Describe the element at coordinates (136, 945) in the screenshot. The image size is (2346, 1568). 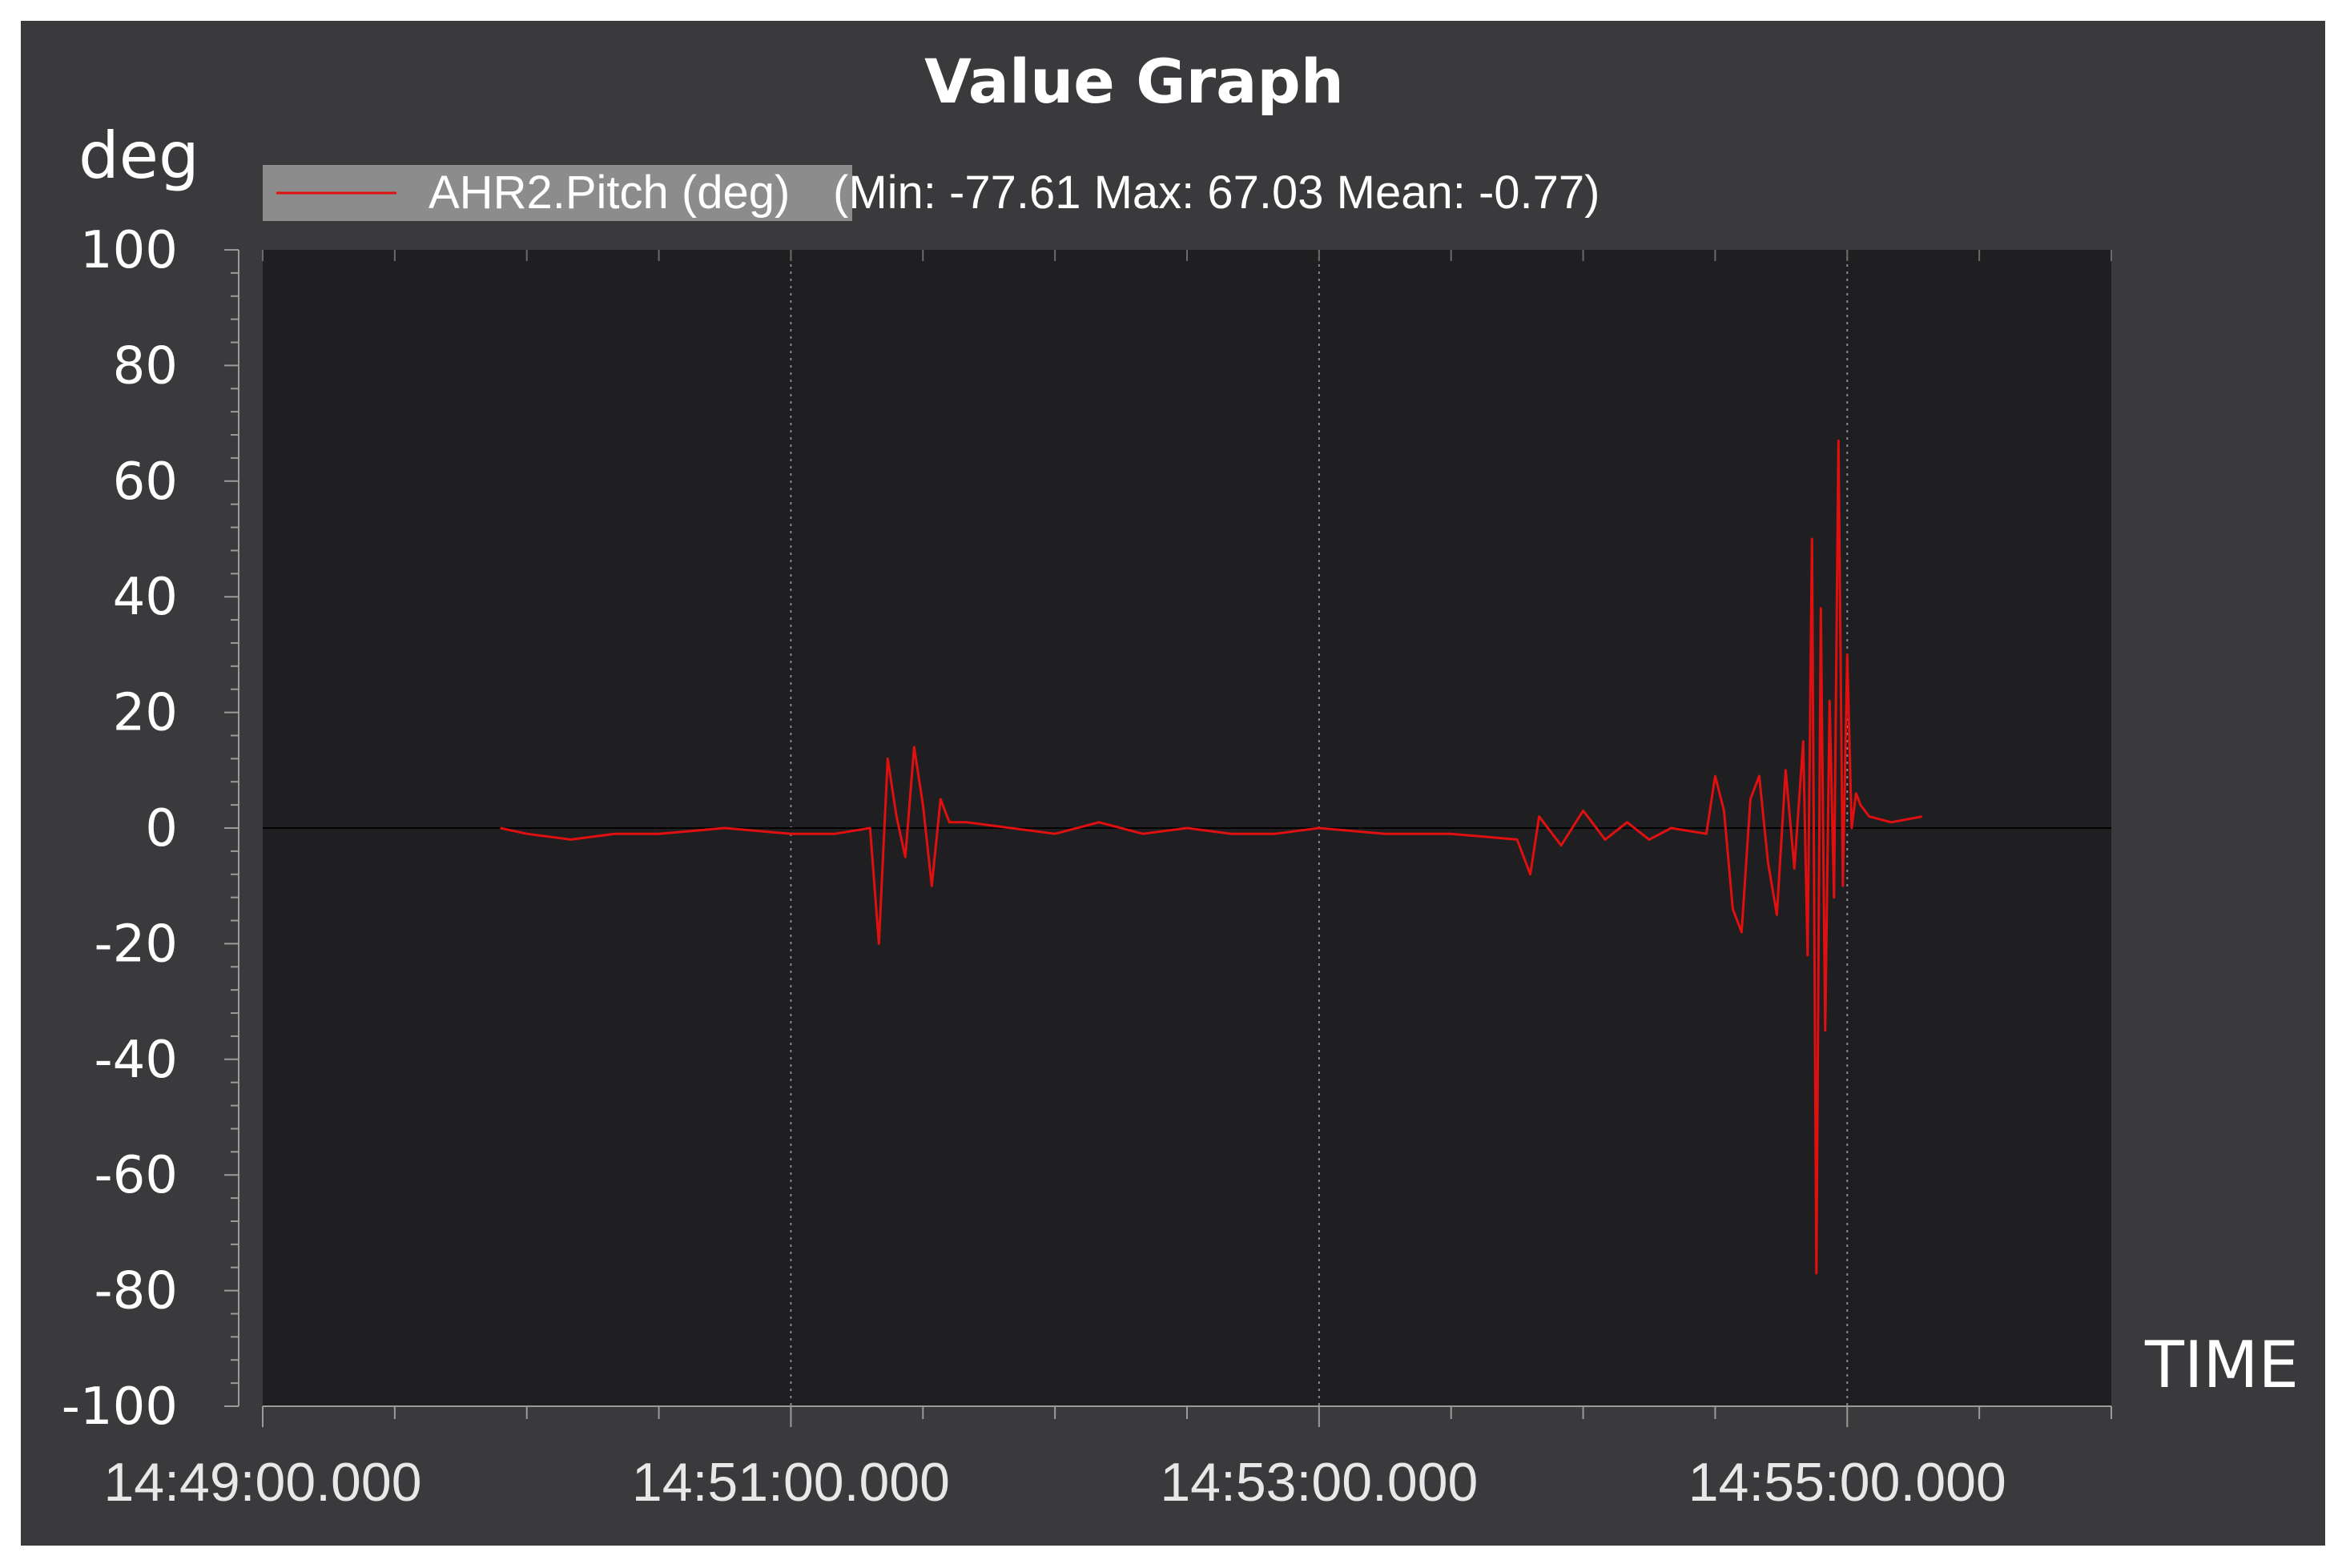
I see `y-tick-label: -20` at that location.